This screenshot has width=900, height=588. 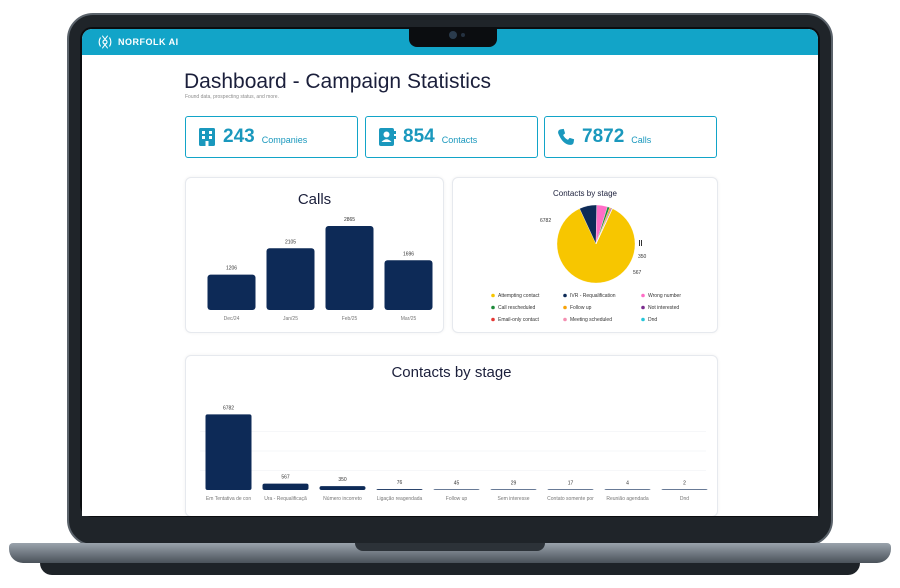 What do you see at coordinates (290, 319) in the screenshot?
I see `tick-label: Jan/25` at bounding box center [290, 319].